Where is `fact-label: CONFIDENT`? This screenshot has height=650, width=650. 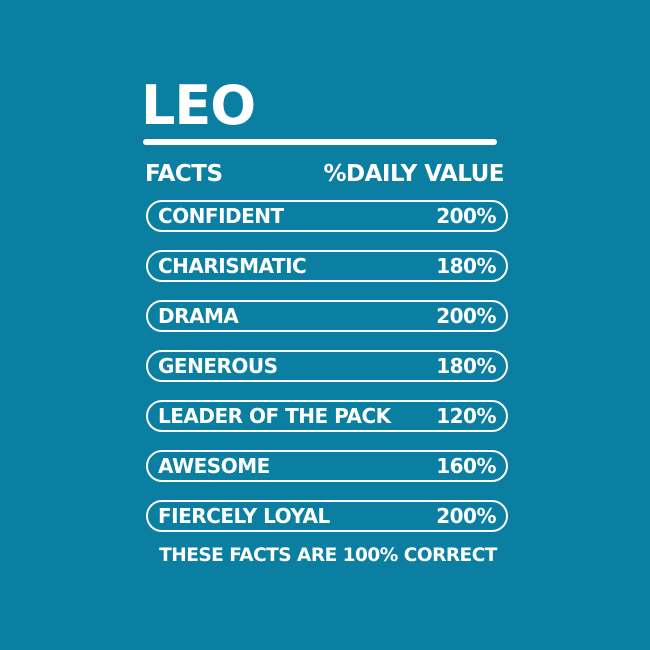
fact-label: CONFIDENT is located at coordinates (221, 216).